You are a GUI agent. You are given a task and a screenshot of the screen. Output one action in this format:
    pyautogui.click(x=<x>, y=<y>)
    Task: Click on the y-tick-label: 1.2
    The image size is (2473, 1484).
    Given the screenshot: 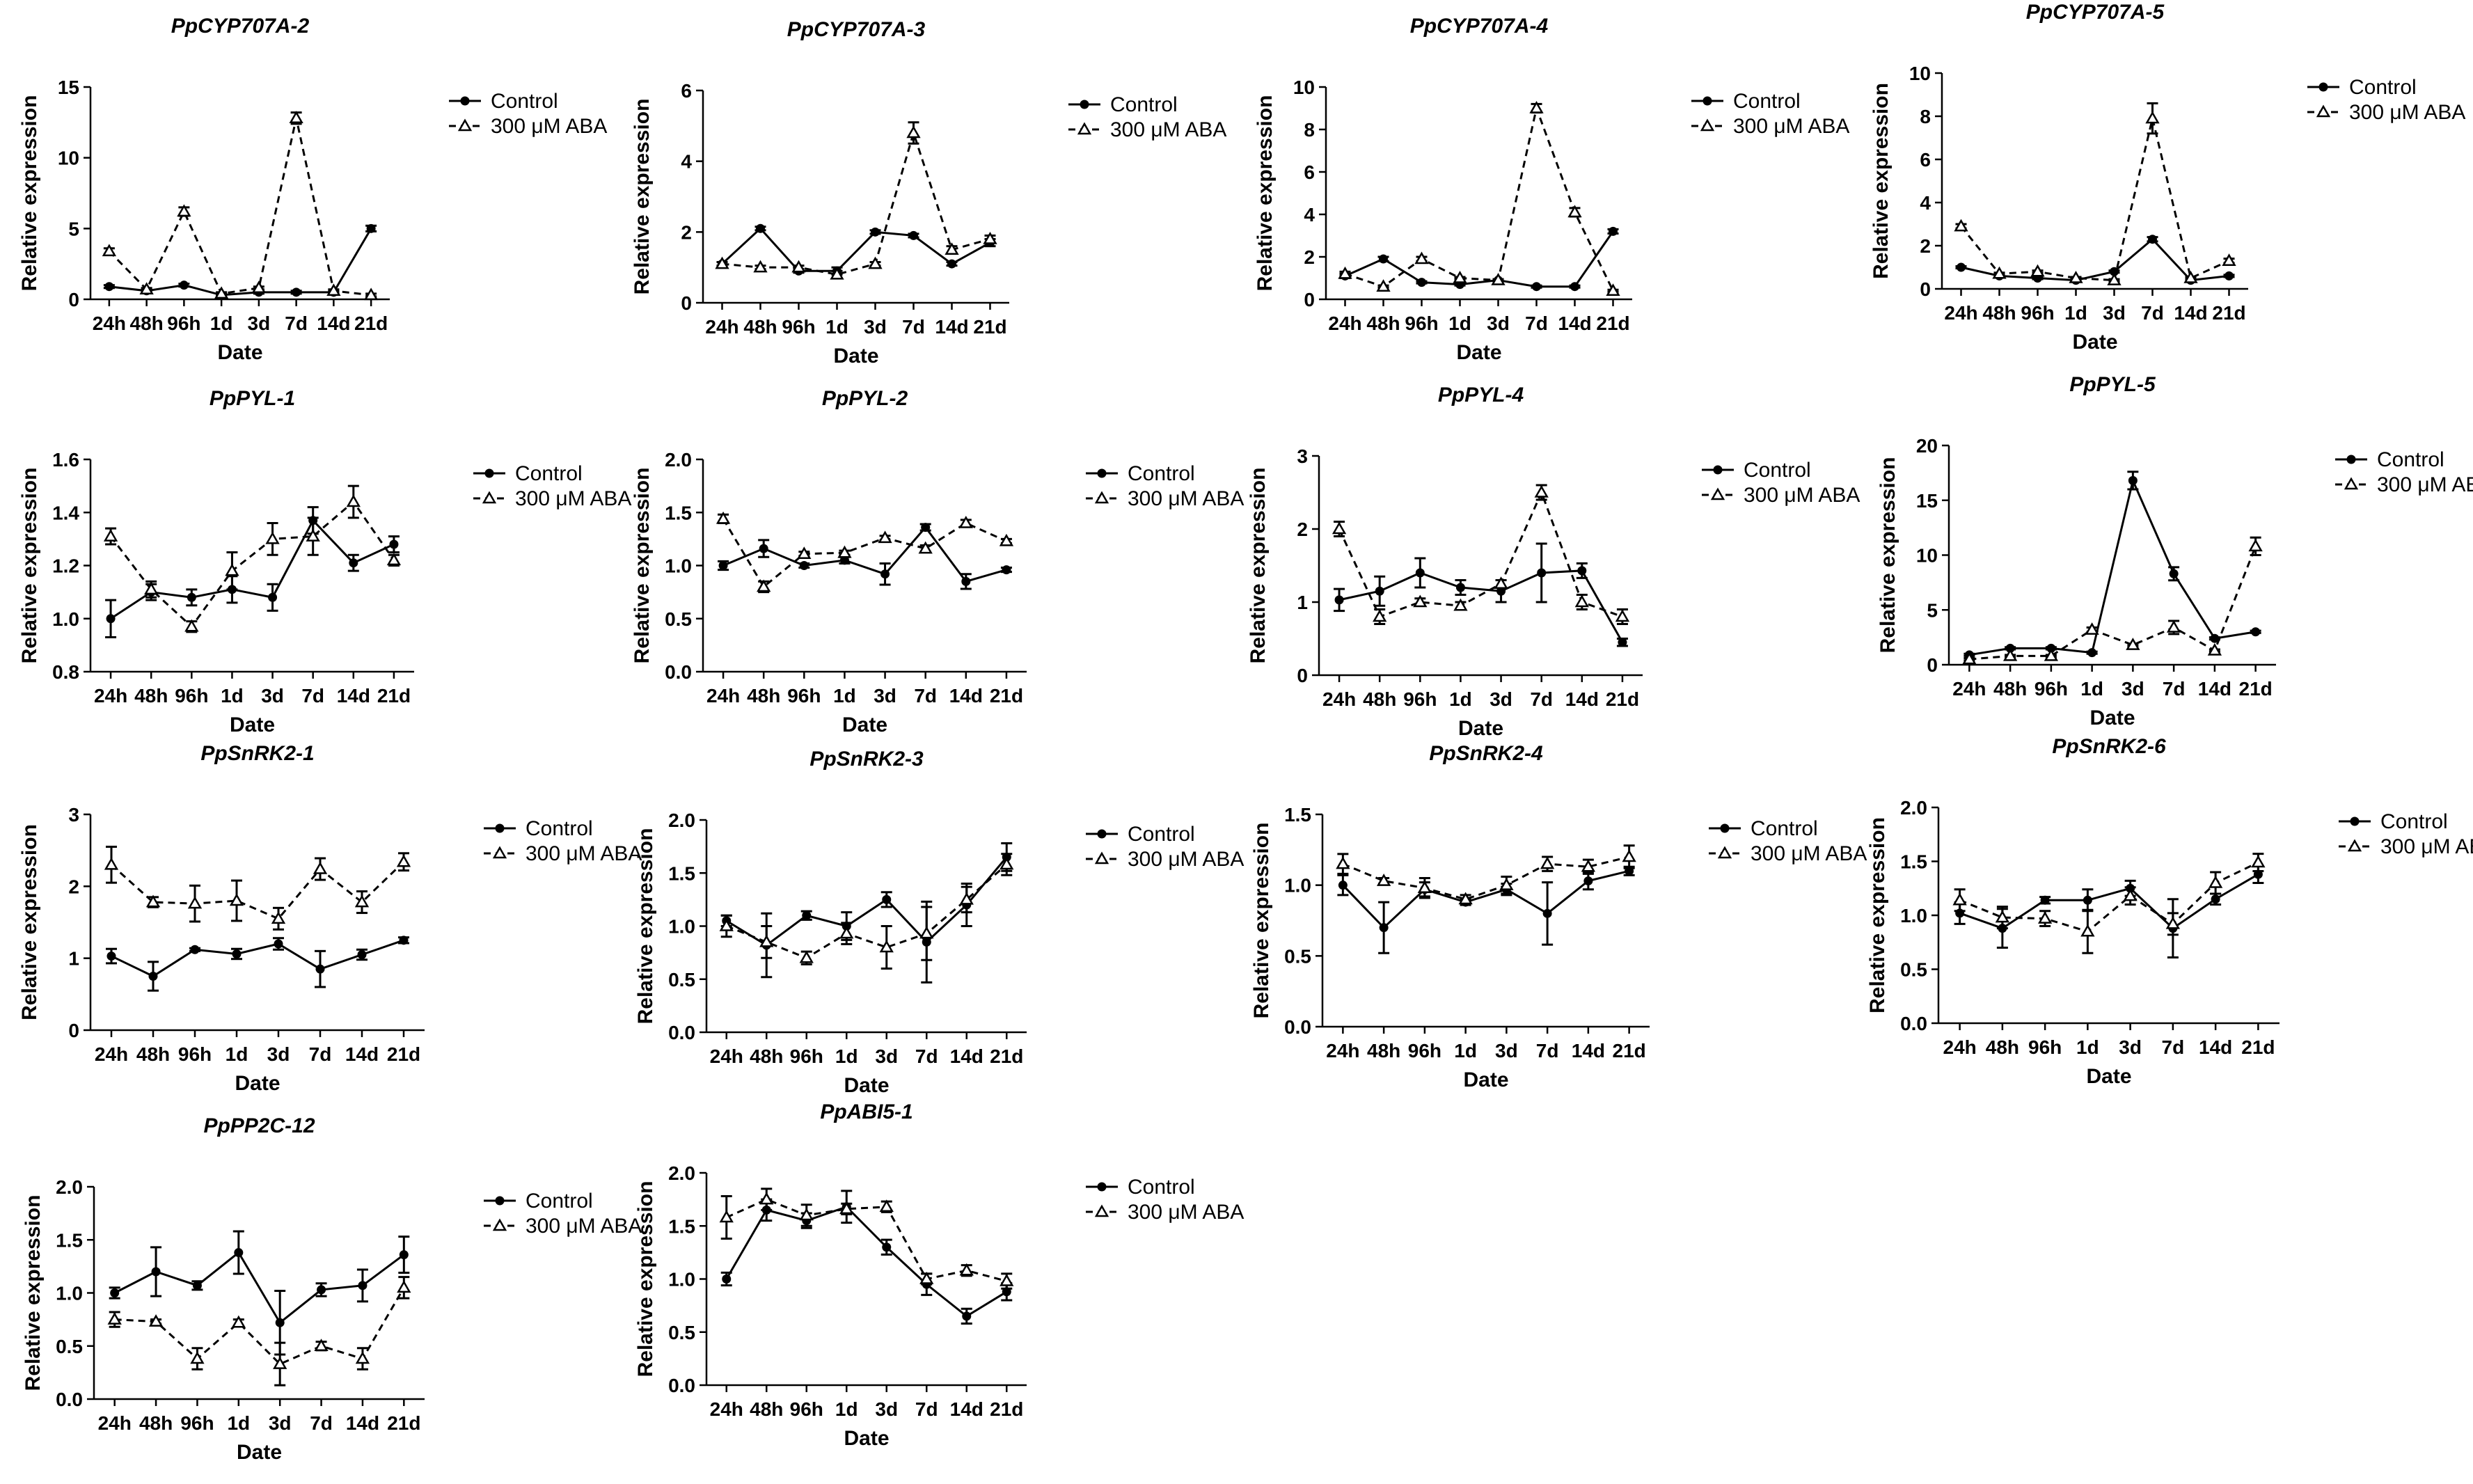 What is the action you would take?
    pyautogui.click(x=66, y=566)
    